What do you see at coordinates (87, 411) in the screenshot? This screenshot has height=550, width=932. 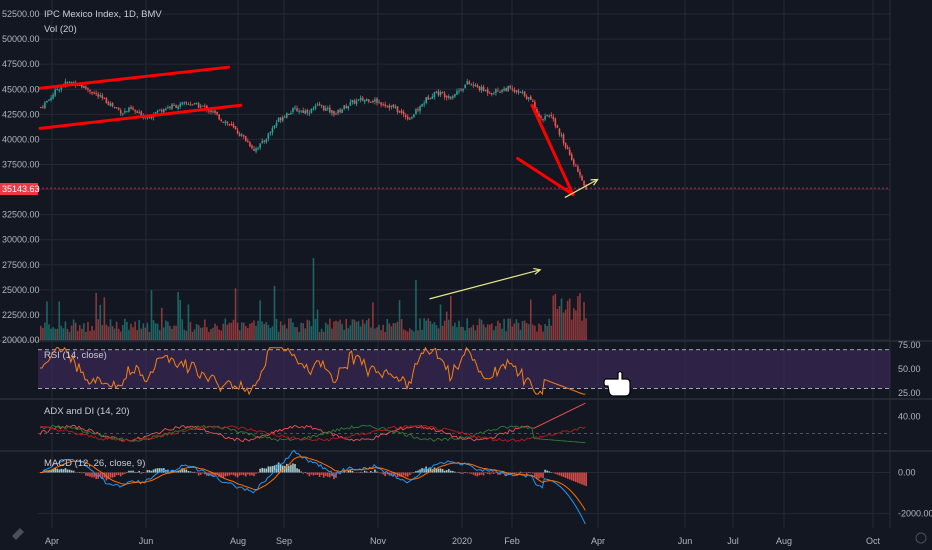 I see `adx-label: ADX and DI (14, 20)` at bounding box center [87, 411].